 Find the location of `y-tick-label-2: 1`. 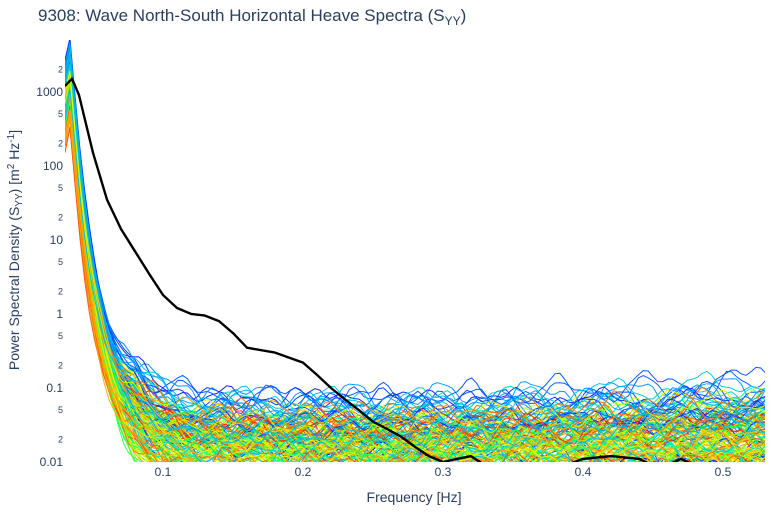

y-tick-label-2: 1 is located at coordinates (59, 314).